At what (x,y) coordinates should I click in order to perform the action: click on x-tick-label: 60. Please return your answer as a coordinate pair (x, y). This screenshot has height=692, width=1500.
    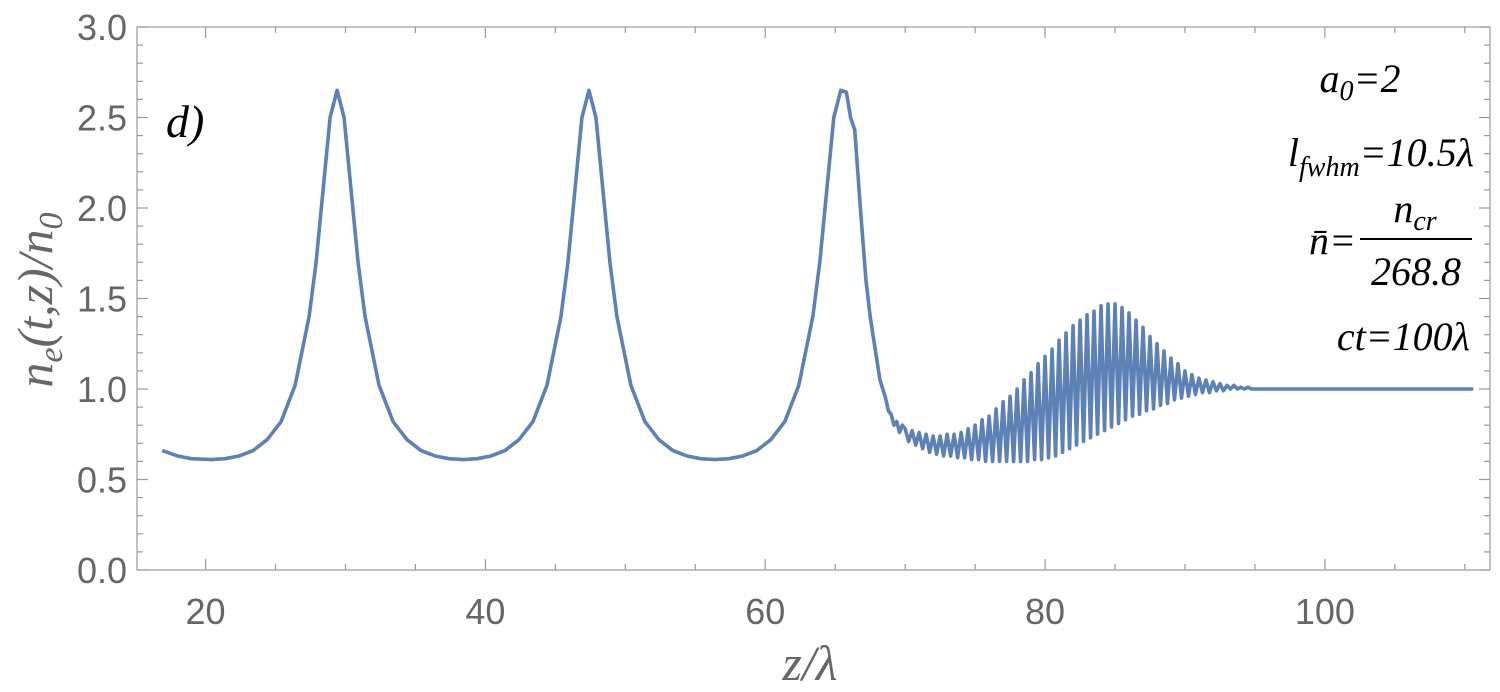
    Looking at the image, I should click on (765, 611).